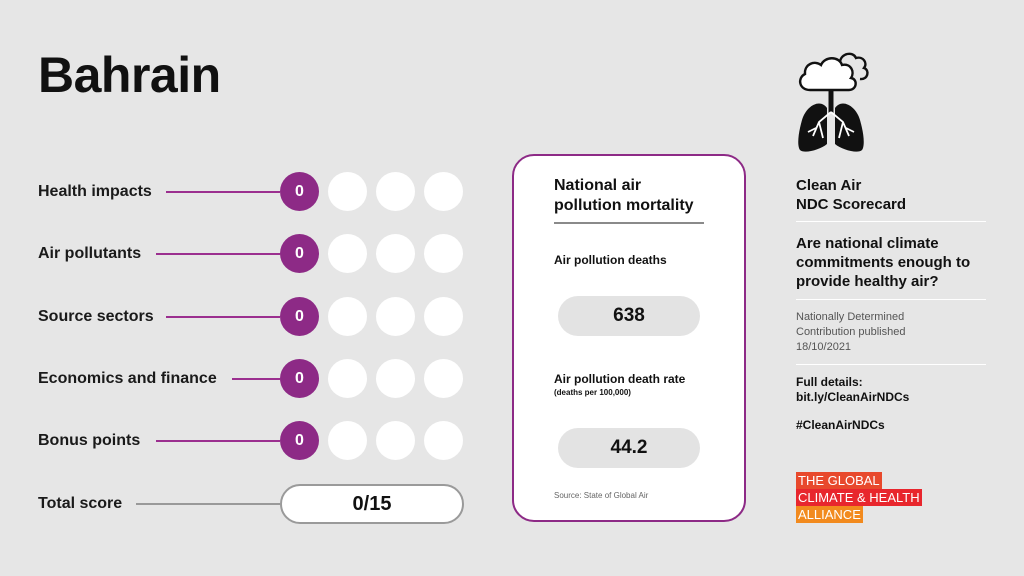 Image resolution: width=1024 pixels, height=576 pixels. I want to click on details-link: bit.ly/CleanAirNDCs, so click(853, 397).